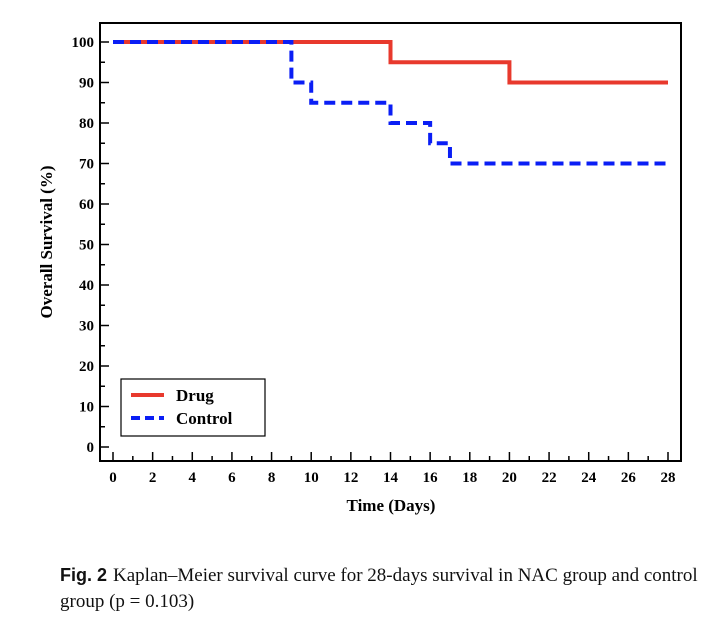 This screenshot has width=708, height=630. What do you see at coordinates (86, 84) in the screenshot?
I see `y-tick-label: 90` at bounding box center [86, 84].